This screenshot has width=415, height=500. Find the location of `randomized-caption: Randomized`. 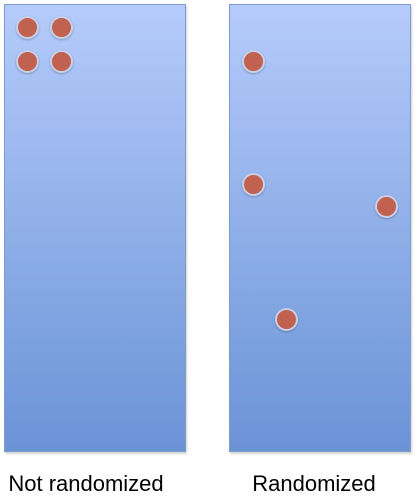

randomized-caption: Randomized is located at coordinates (314, 483).